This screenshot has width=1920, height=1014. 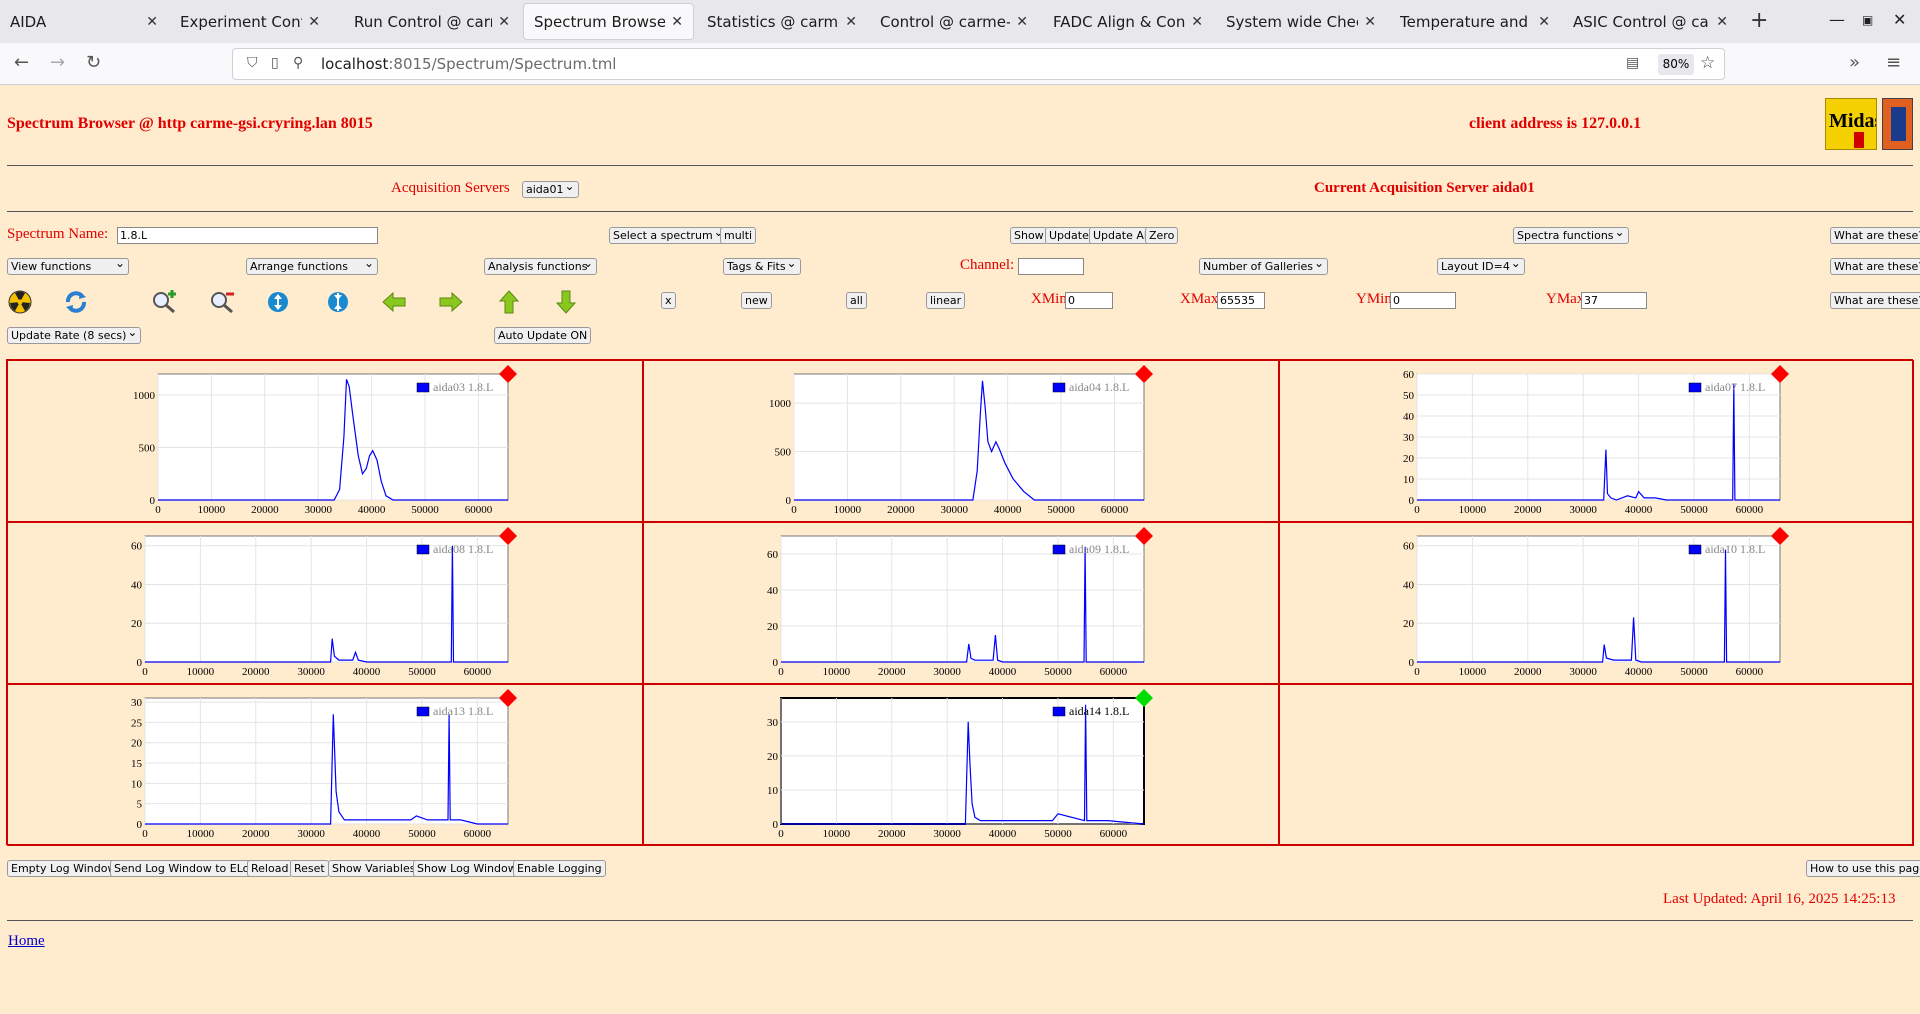 What do you see at coordinates (1837, 19) in the screenshot?
I see `minimize-icon: —` at bounding box center [1837, 19].